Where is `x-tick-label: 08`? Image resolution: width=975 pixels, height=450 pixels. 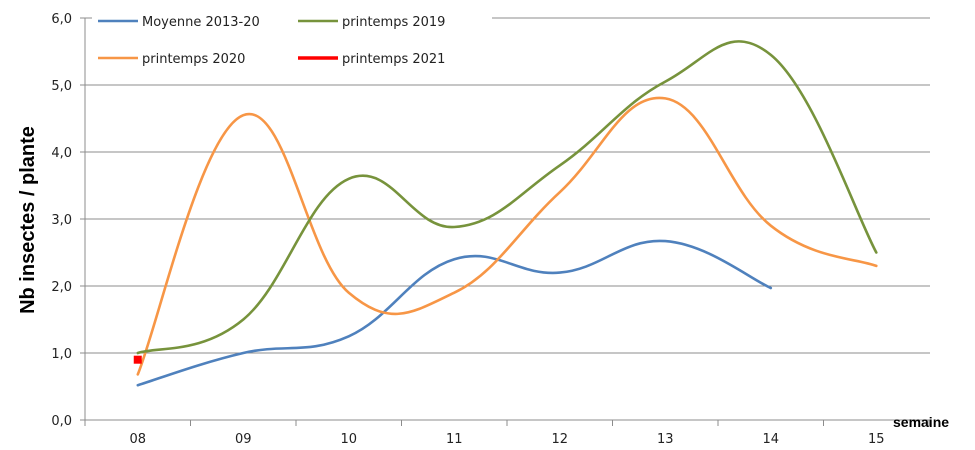 x-tick-label: 08 is located at coordinates (137, 439).